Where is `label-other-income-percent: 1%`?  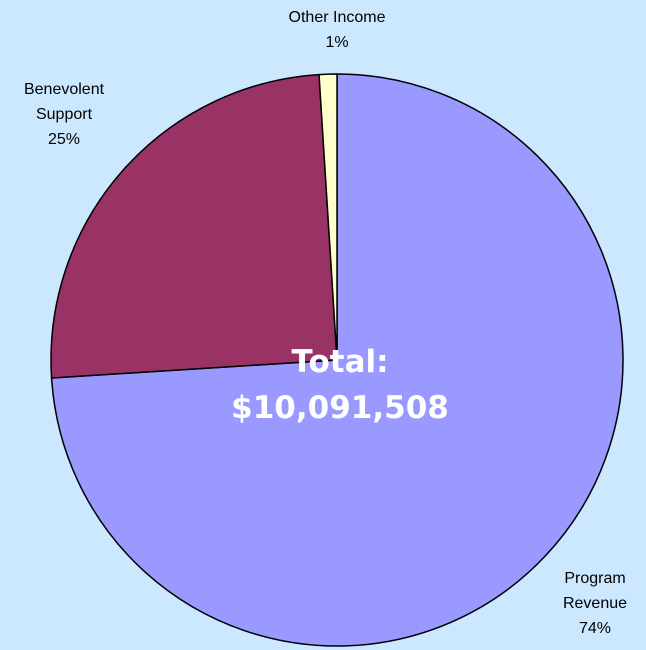
label-other-income-percent: 1% is located at coordinates (337, 42).